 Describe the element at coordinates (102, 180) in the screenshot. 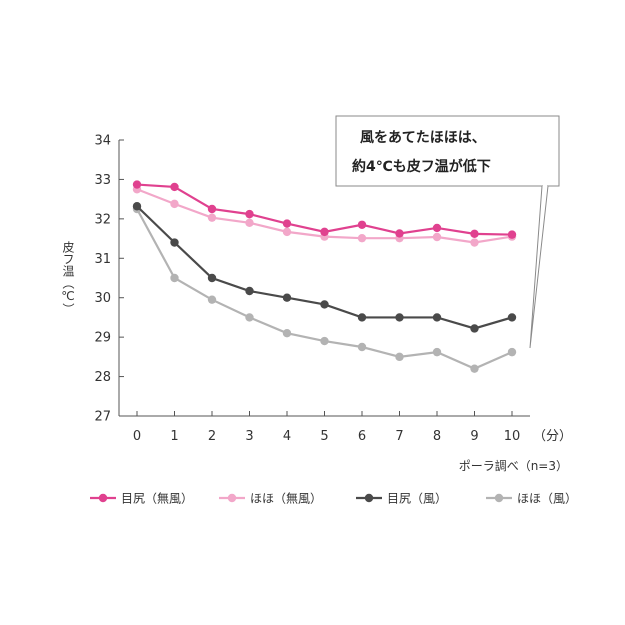

I see `y-tick-label: 33` at that location.